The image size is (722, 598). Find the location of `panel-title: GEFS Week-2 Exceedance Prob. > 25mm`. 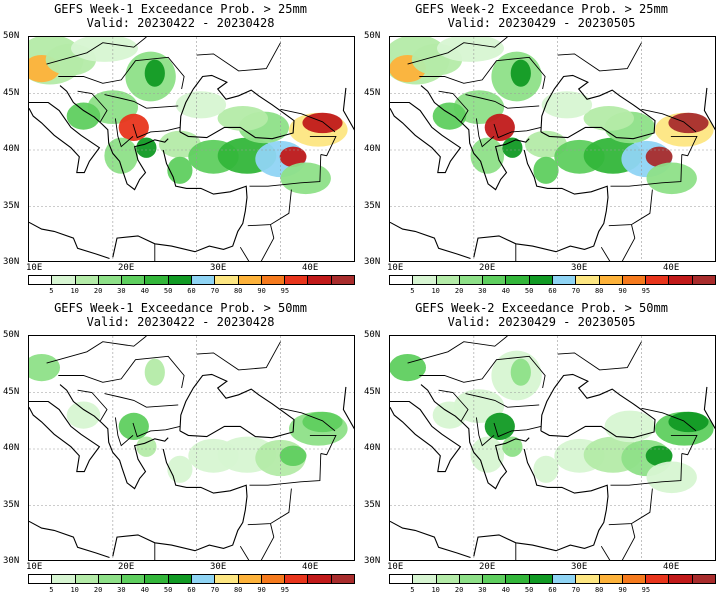

panel-title: GEFS Week-2 Exceedance Prob. > 25mm is located at coordinates (541, 9).